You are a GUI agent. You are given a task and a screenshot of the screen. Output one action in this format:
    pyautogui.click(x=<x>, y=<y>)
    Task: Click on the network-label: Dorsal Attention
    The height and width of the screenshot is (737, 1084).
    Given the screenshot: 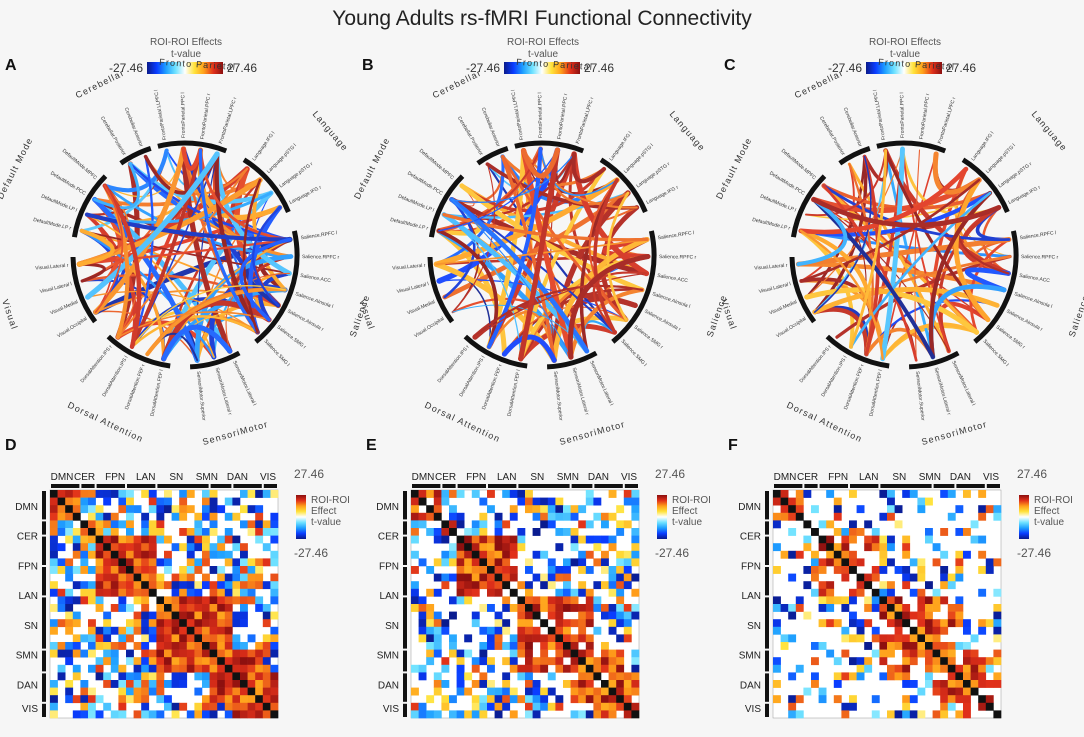 What is the action you would take?
    pyautogui.click(x=105, y=422)
    